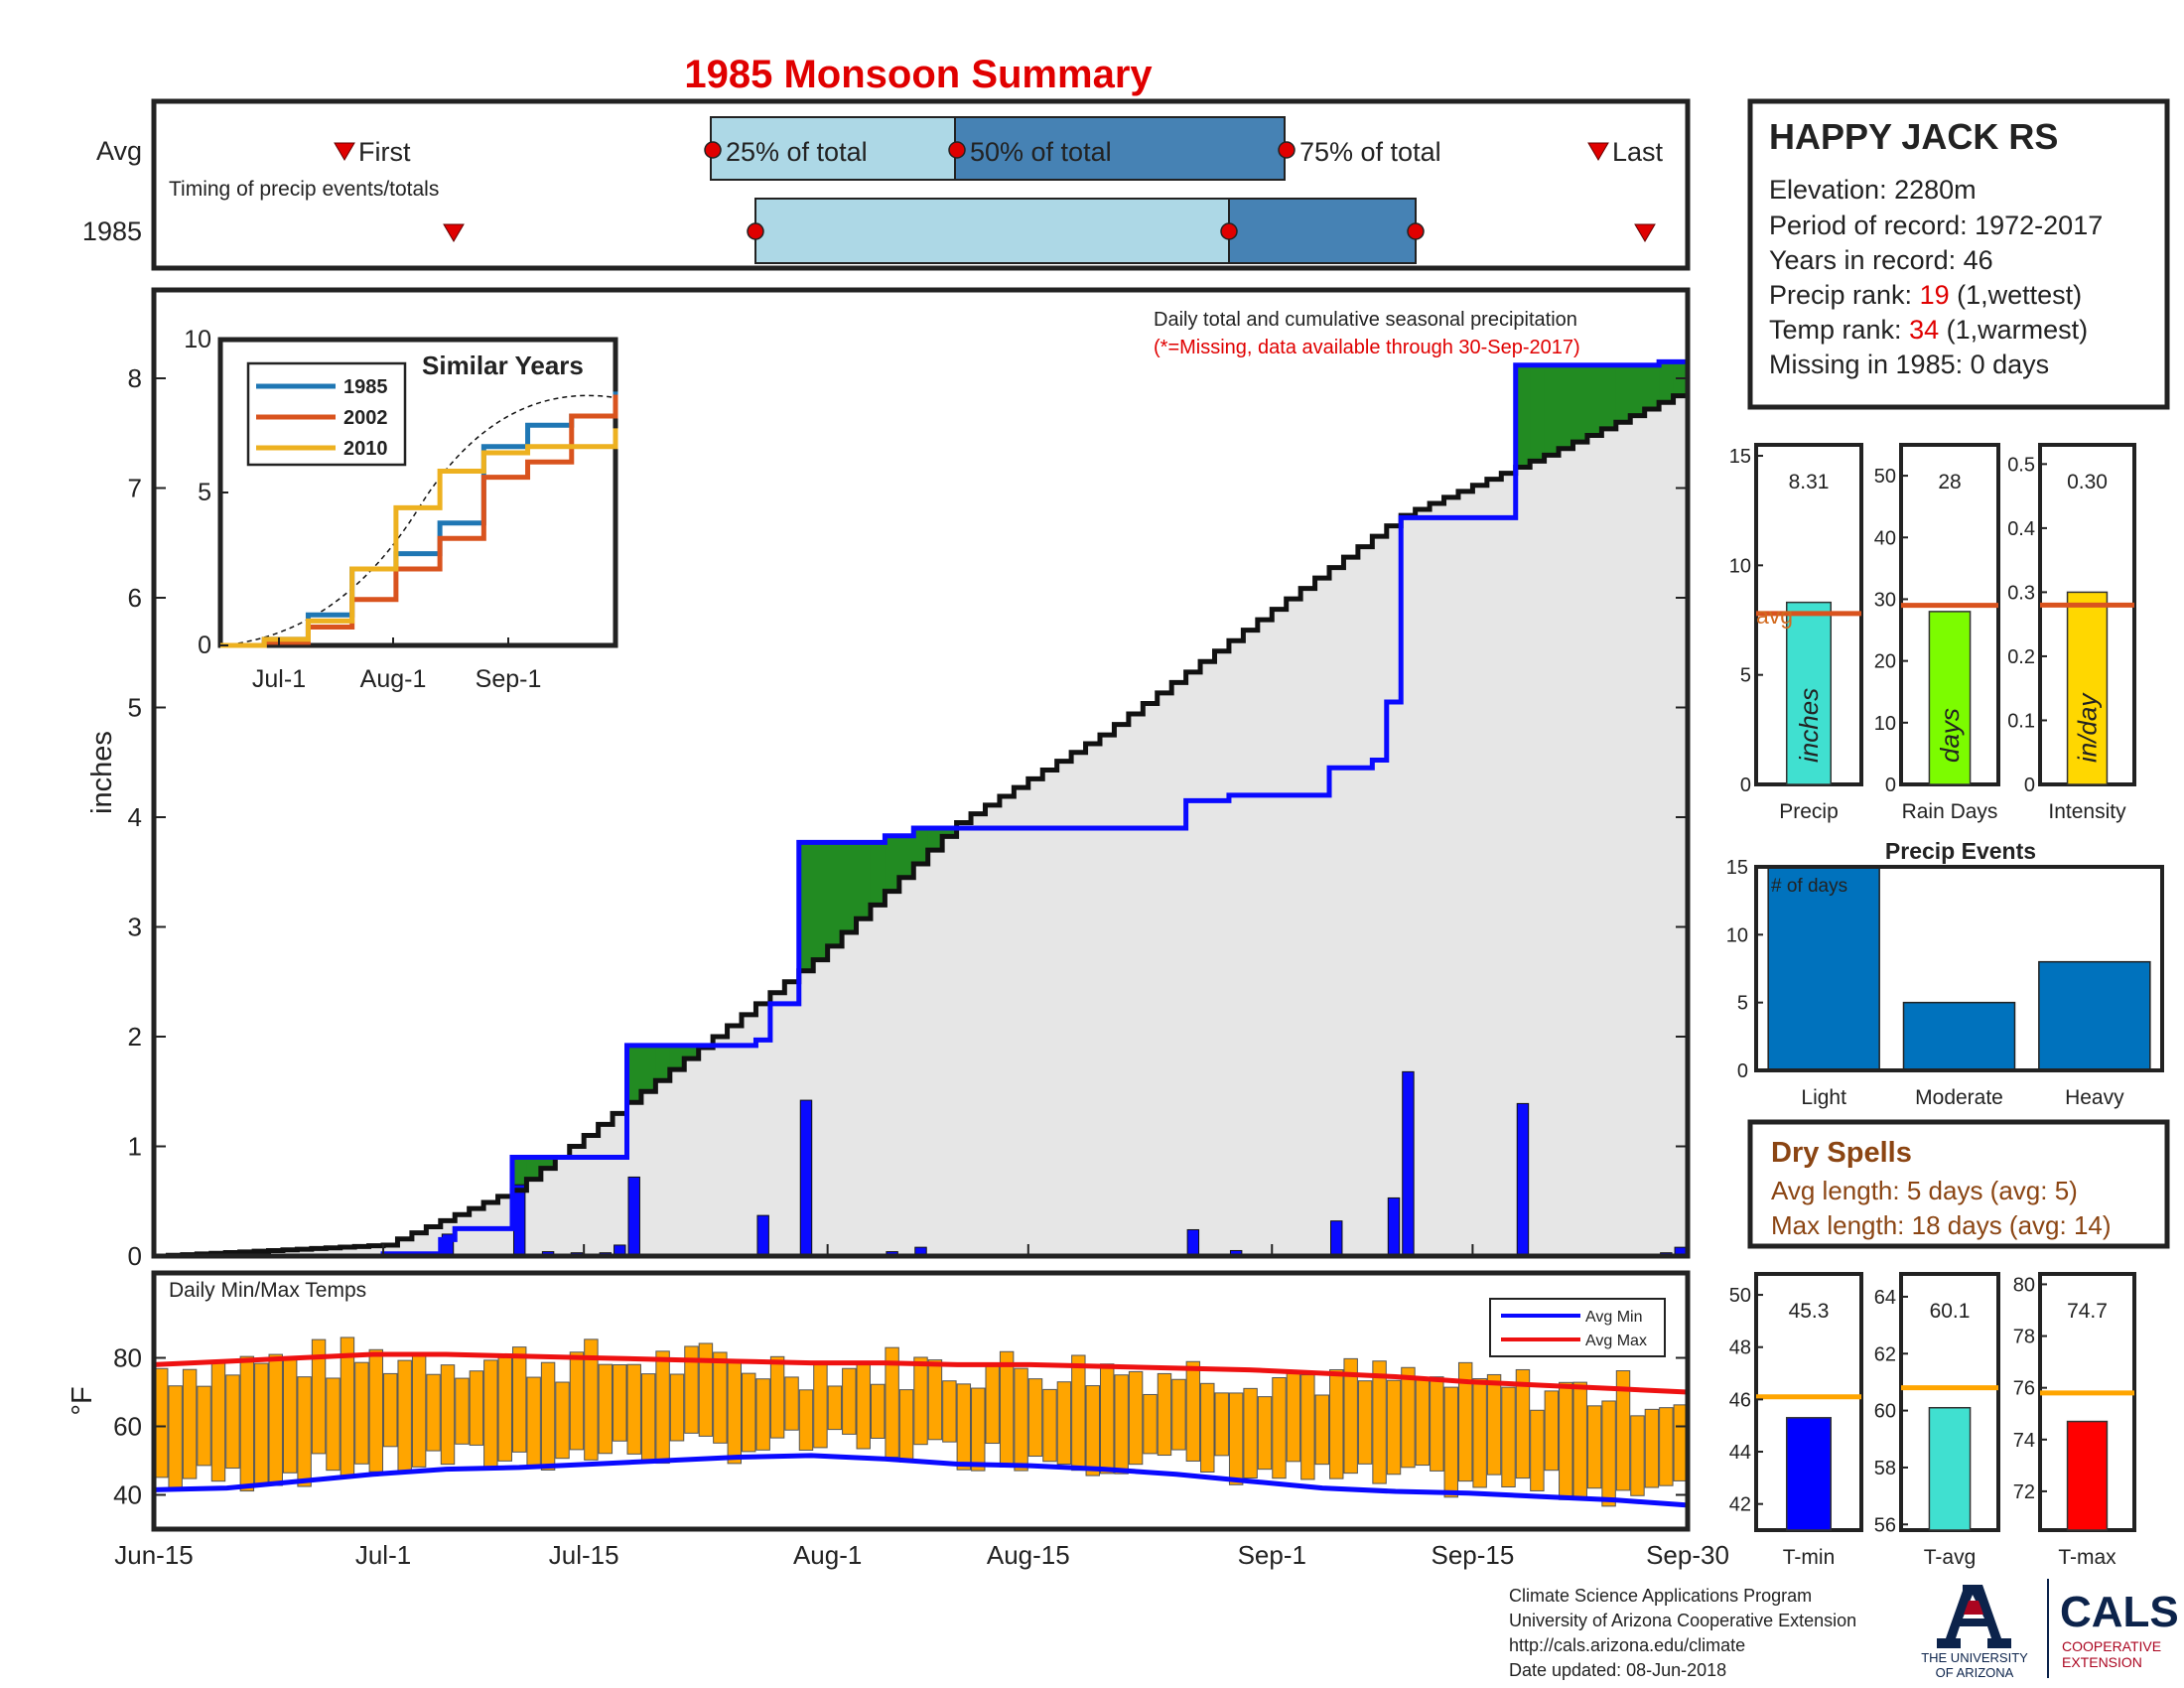 The height and width of the screenshot is (1688, 2184). What do you see at coordinates (992, 231) in the screenshot?
I see `year-25-50-box` at bounding box center [992, 231].